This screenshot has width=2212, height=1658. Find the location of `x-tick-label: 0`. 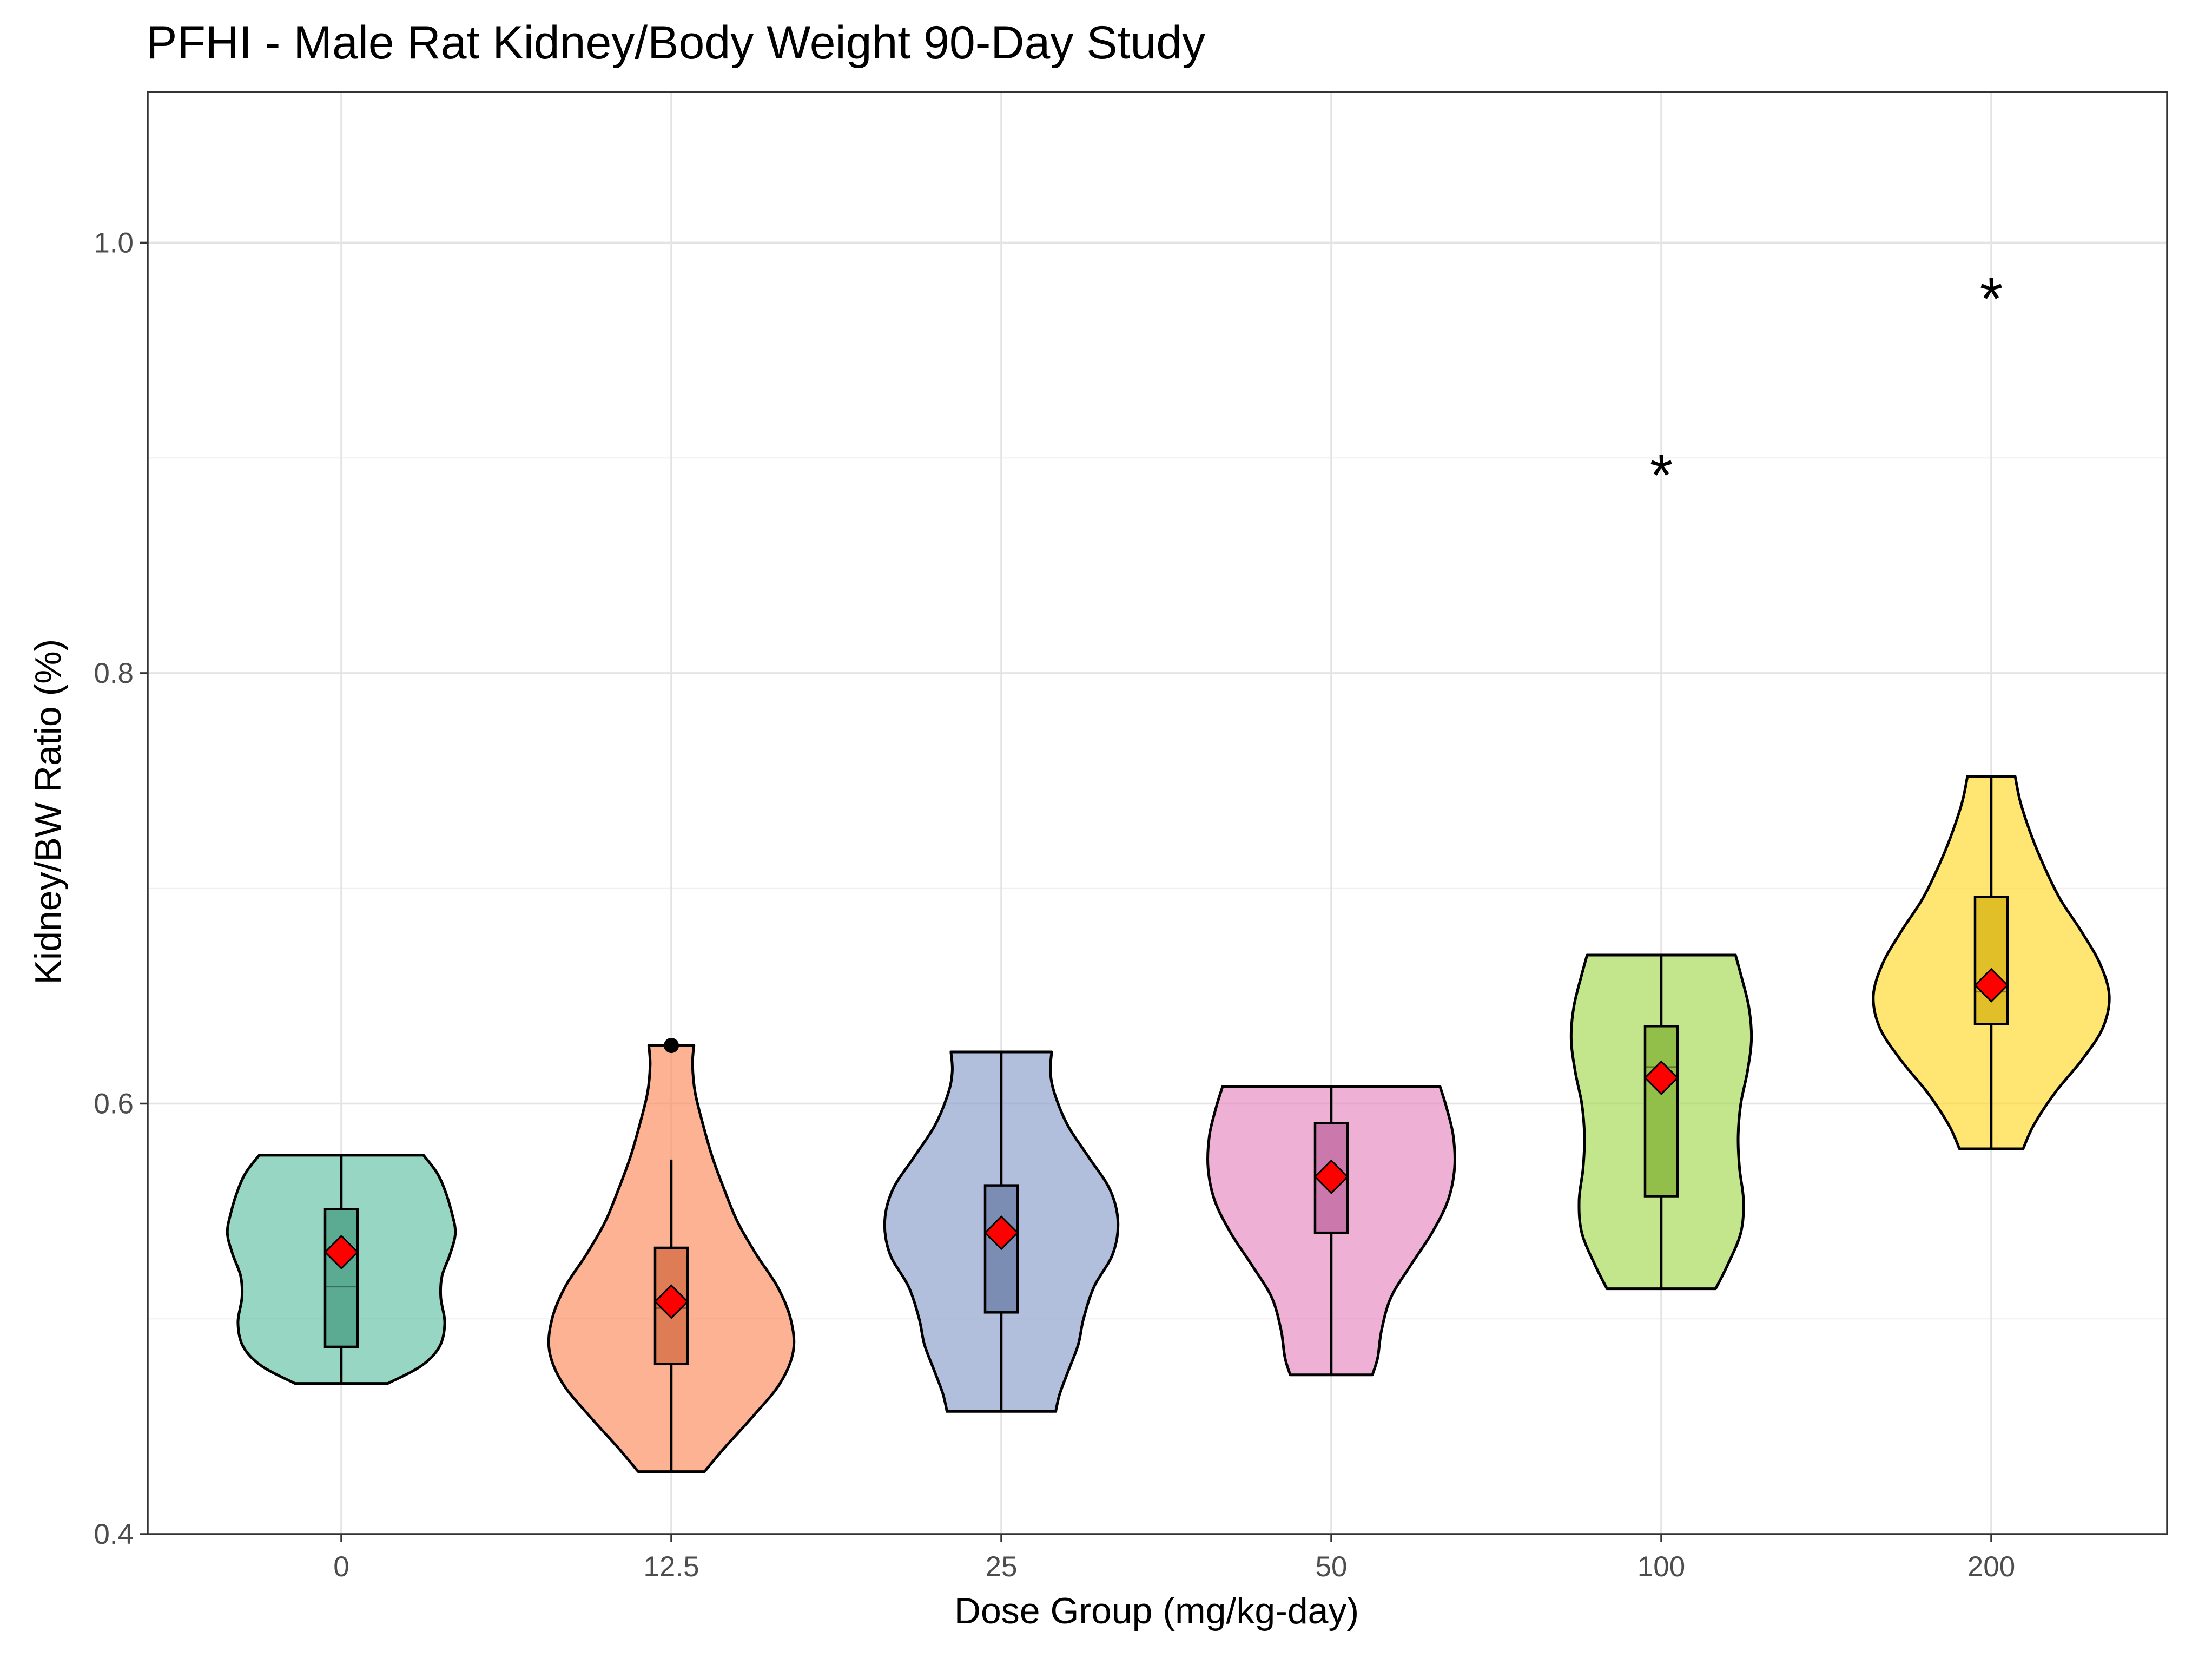

x-tick-label: 0 is located at coordinates (341, 1567).